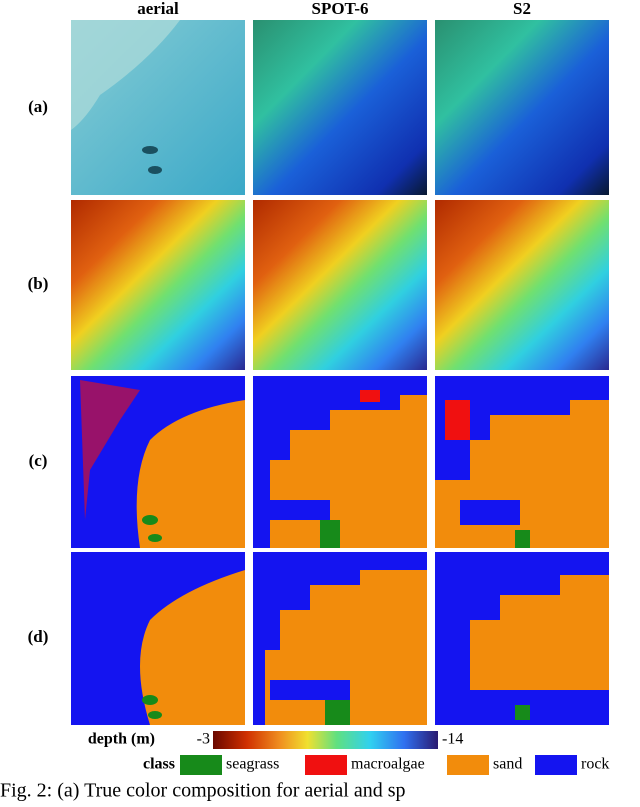  I want to click on row-label: (c), so click(38, 460).